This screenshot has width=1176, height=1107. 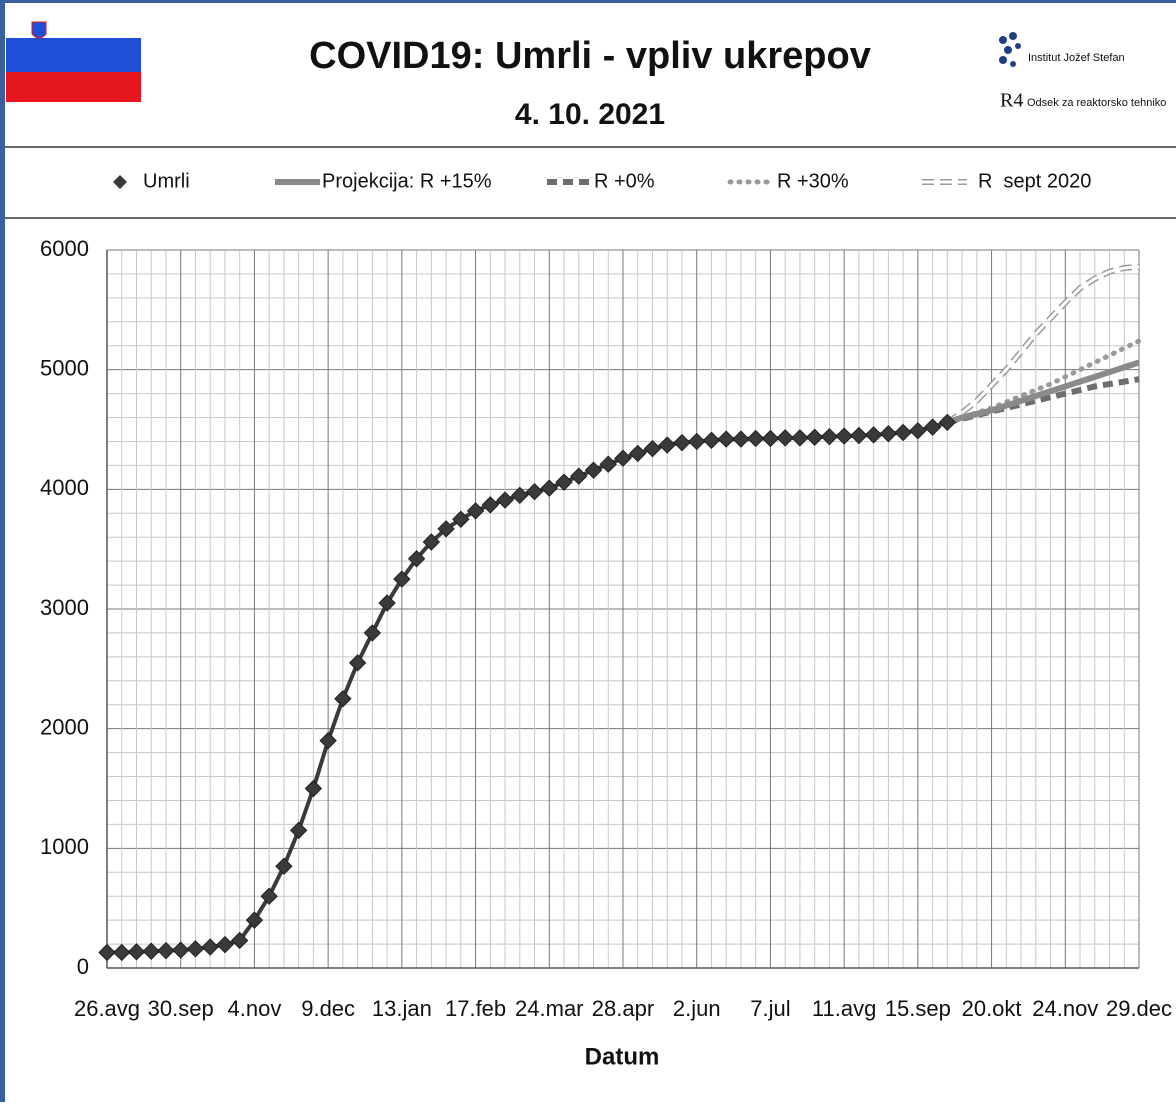 I want to click on series-line-inner, so click(x=1043, y=344).